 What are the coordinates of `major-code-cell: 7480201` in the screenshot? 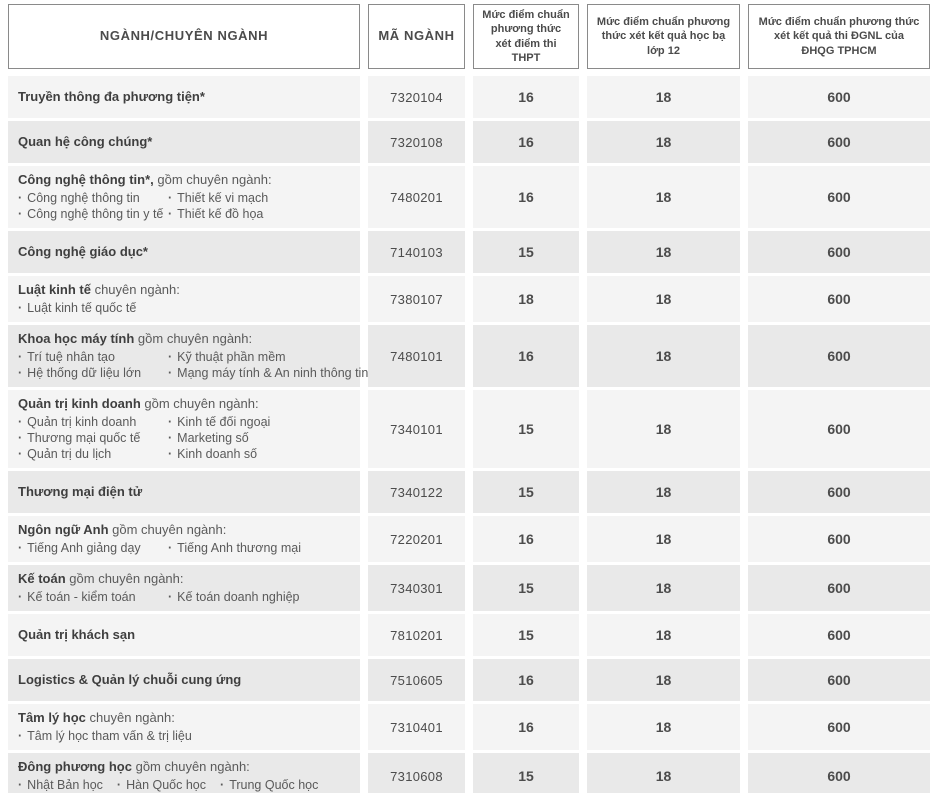 It's located at (416, 197).